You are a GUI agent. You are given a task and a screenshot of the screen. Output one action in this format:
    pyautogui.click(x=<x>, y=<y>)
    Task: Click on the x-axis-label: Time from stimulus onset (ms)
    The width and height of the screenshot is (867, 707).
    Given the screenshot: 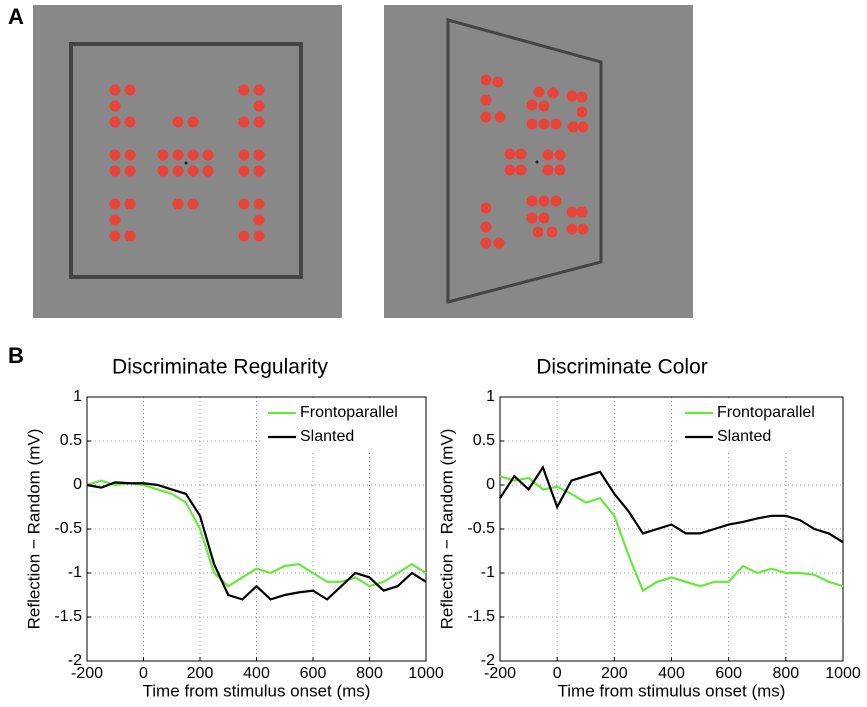 What is the action you would take?
    pyautogui.click(x=257, y=690)
    